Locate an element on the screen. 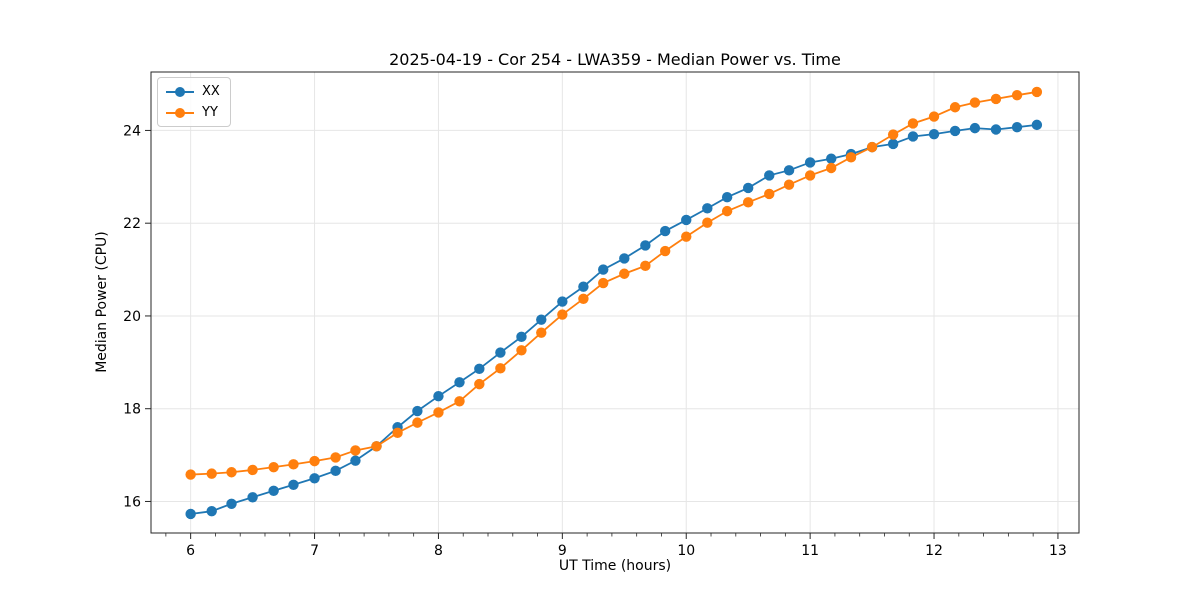  svg-text: 8 is located at coordinates (438, 551).